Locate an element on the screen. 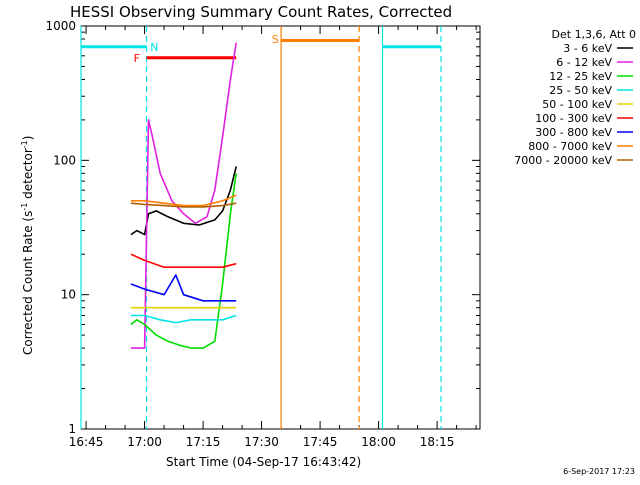 Image resolution: width=640 pixels, height=485 pixels. state-bars-layer: NF S is located at coordinates (261, 49).